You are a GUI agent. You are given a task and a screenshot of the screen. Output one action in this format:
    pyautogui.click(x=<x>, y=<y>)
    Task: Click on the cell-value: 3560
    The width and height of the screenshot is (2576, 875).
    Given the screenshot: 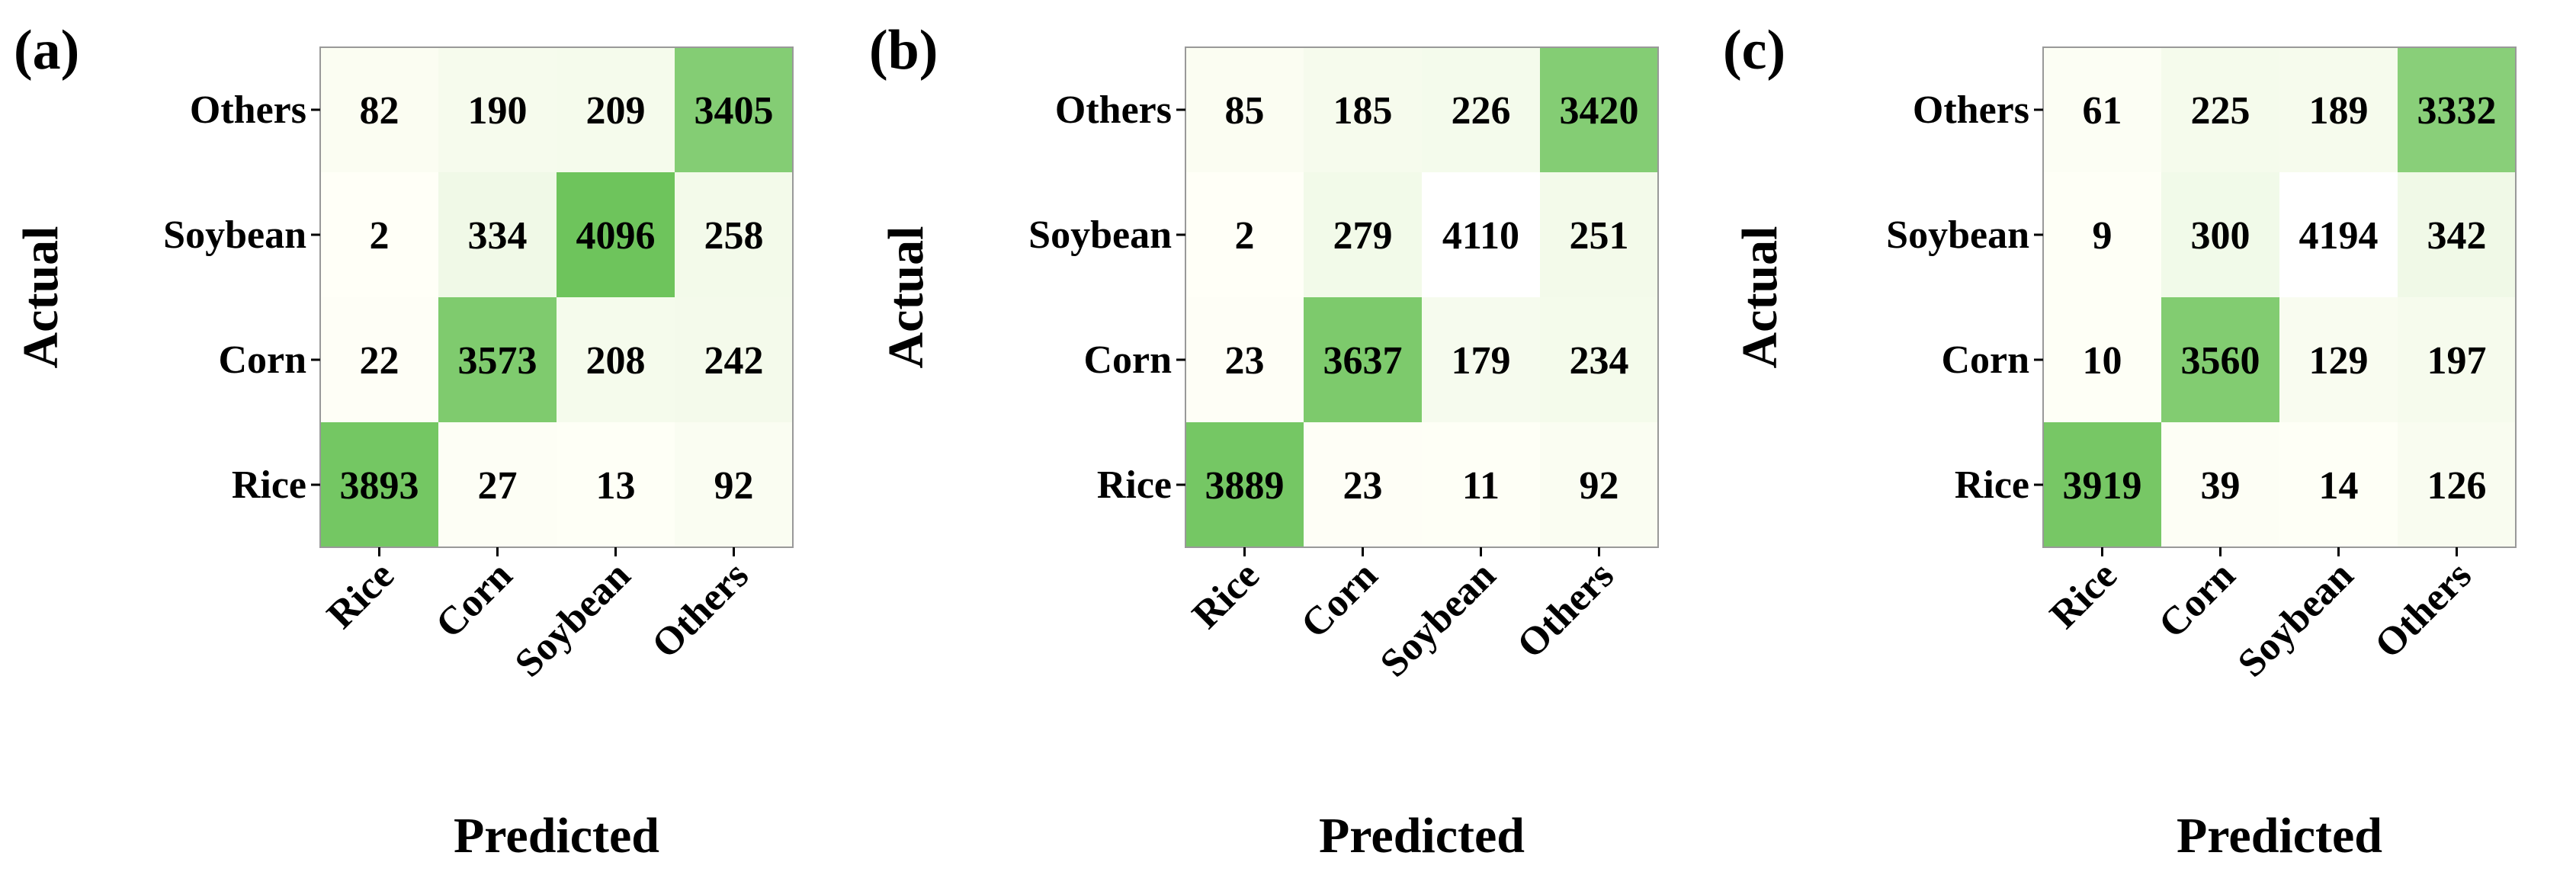 What is the action you would take?
    pyautogui.click(x=2220, y=361)
    